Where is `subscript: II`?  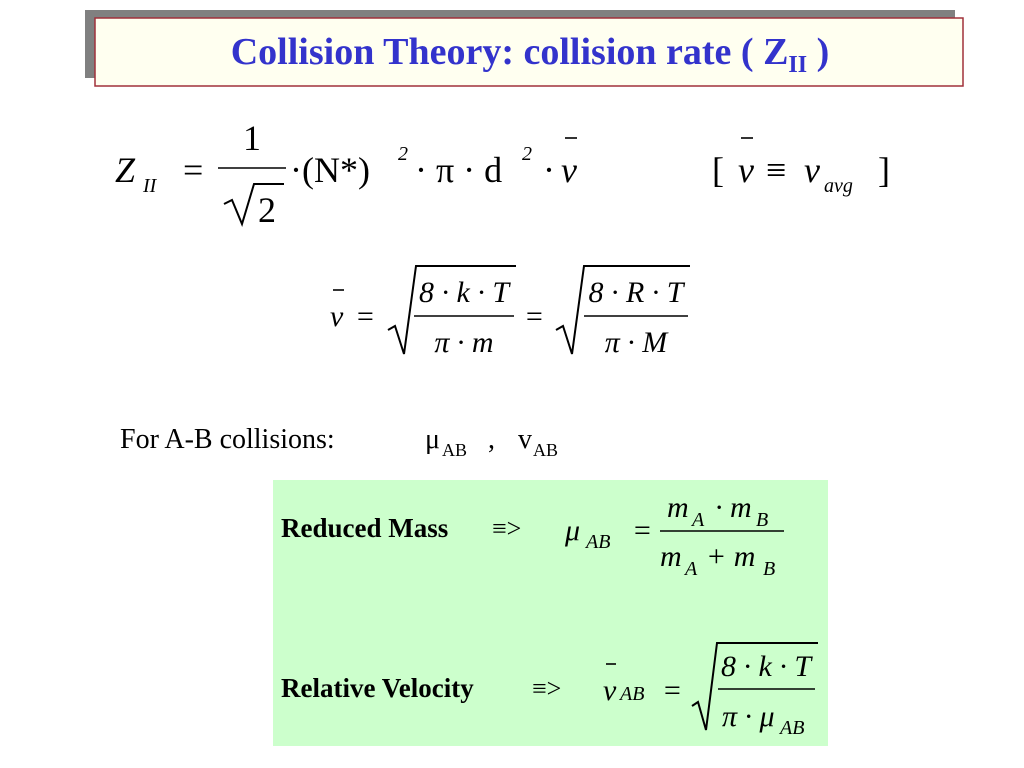
subscript: II is located at coordinates (150, 186).